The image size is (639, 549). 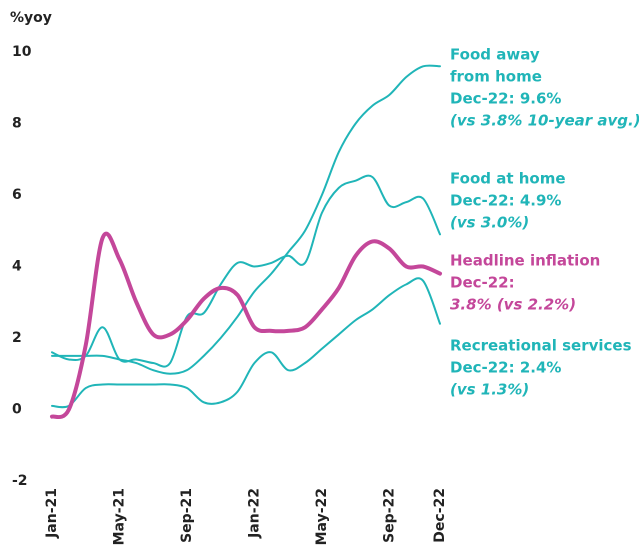 I want to click on annotation: Dec-22: 2.4%, so click(x=505, y=368).